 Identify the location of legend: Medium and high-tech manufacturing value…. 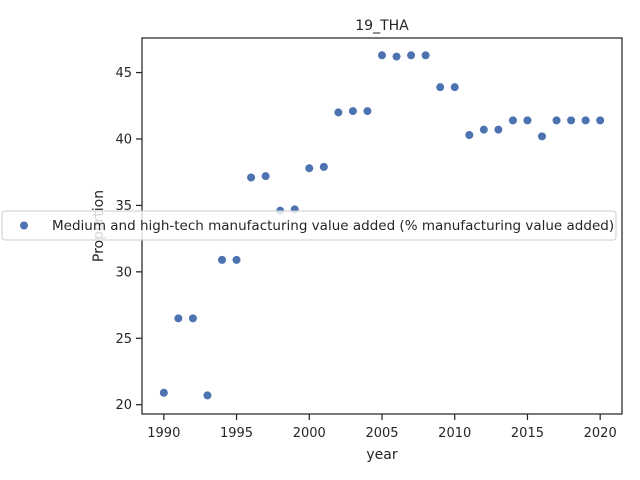
(309, 225).